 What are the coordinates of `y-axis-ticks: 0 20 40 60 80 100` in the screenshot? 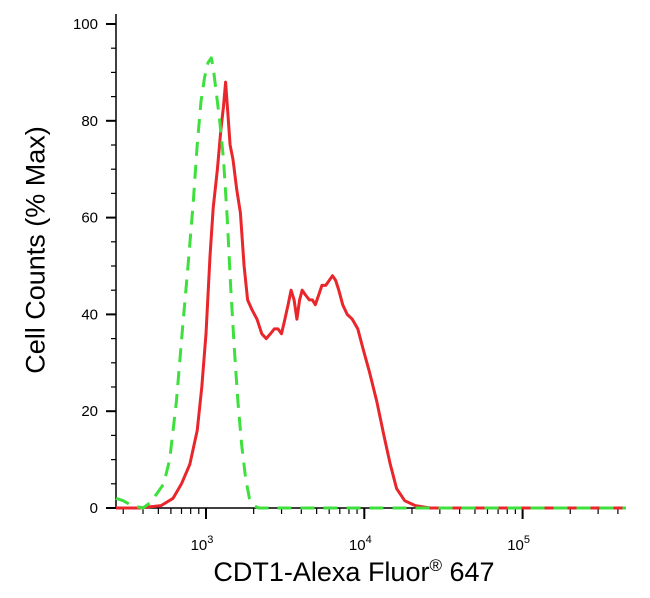 It's located at (94, 266).